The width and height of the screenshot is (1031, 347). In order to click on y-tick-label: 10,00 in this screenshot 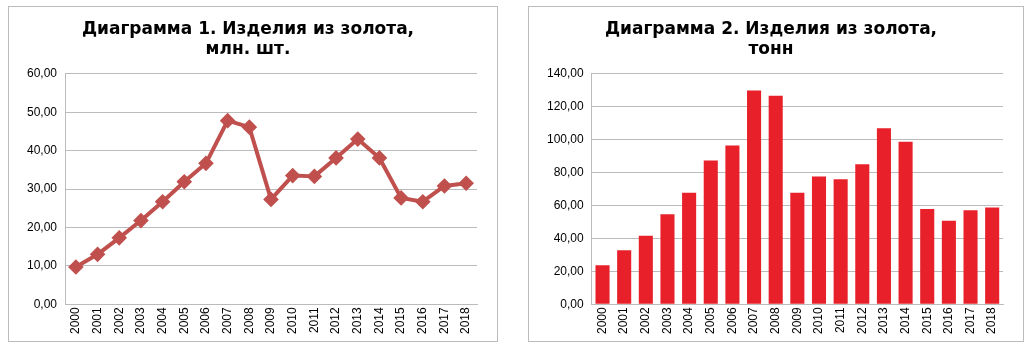, I will do `click(42, 265)`.